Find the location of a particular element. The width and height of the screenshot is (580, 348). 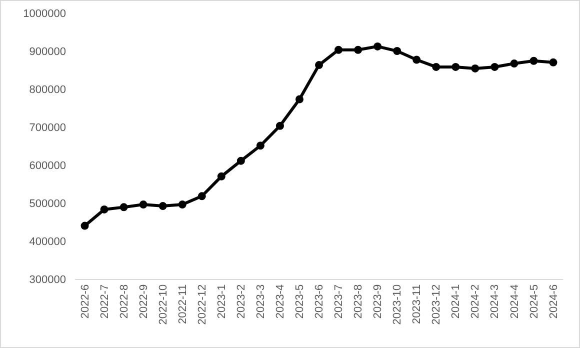

y-tick-label: 400000 is located at coordinates (47, 242).